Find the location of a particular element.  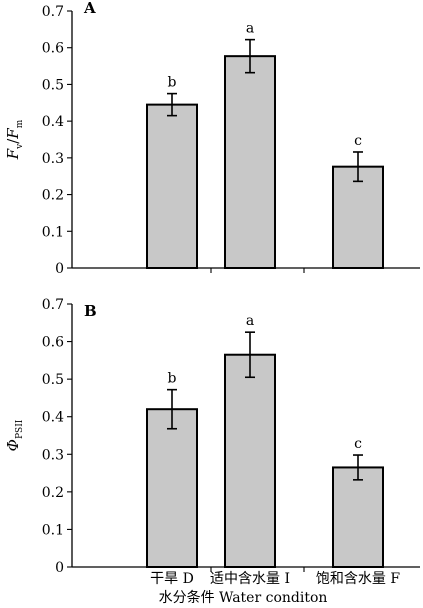

y-tick-label-a: 0.5 is located at coordinates (53, 85).